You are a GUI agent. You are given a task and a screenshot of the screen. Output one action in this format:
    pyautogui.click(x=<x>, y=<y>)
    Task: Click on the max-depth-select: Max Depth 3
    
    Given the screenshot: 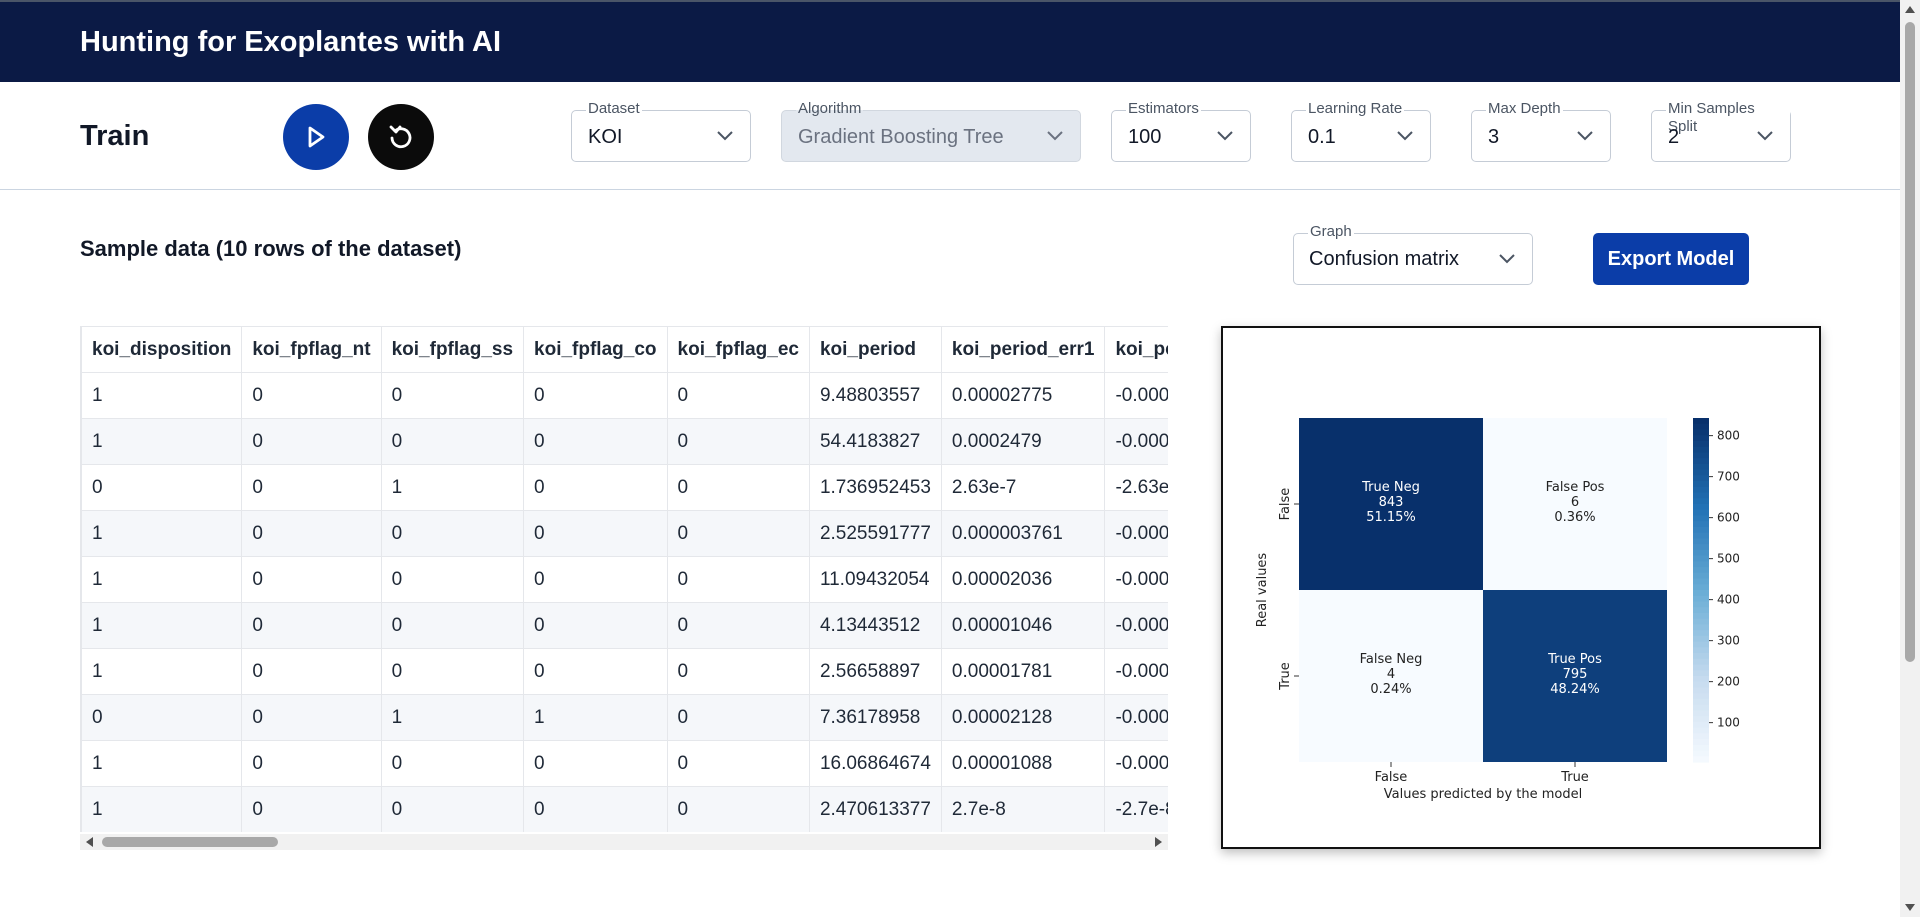 What is the action you would take?
    pyautogui.click(x=1541, y=131)
    